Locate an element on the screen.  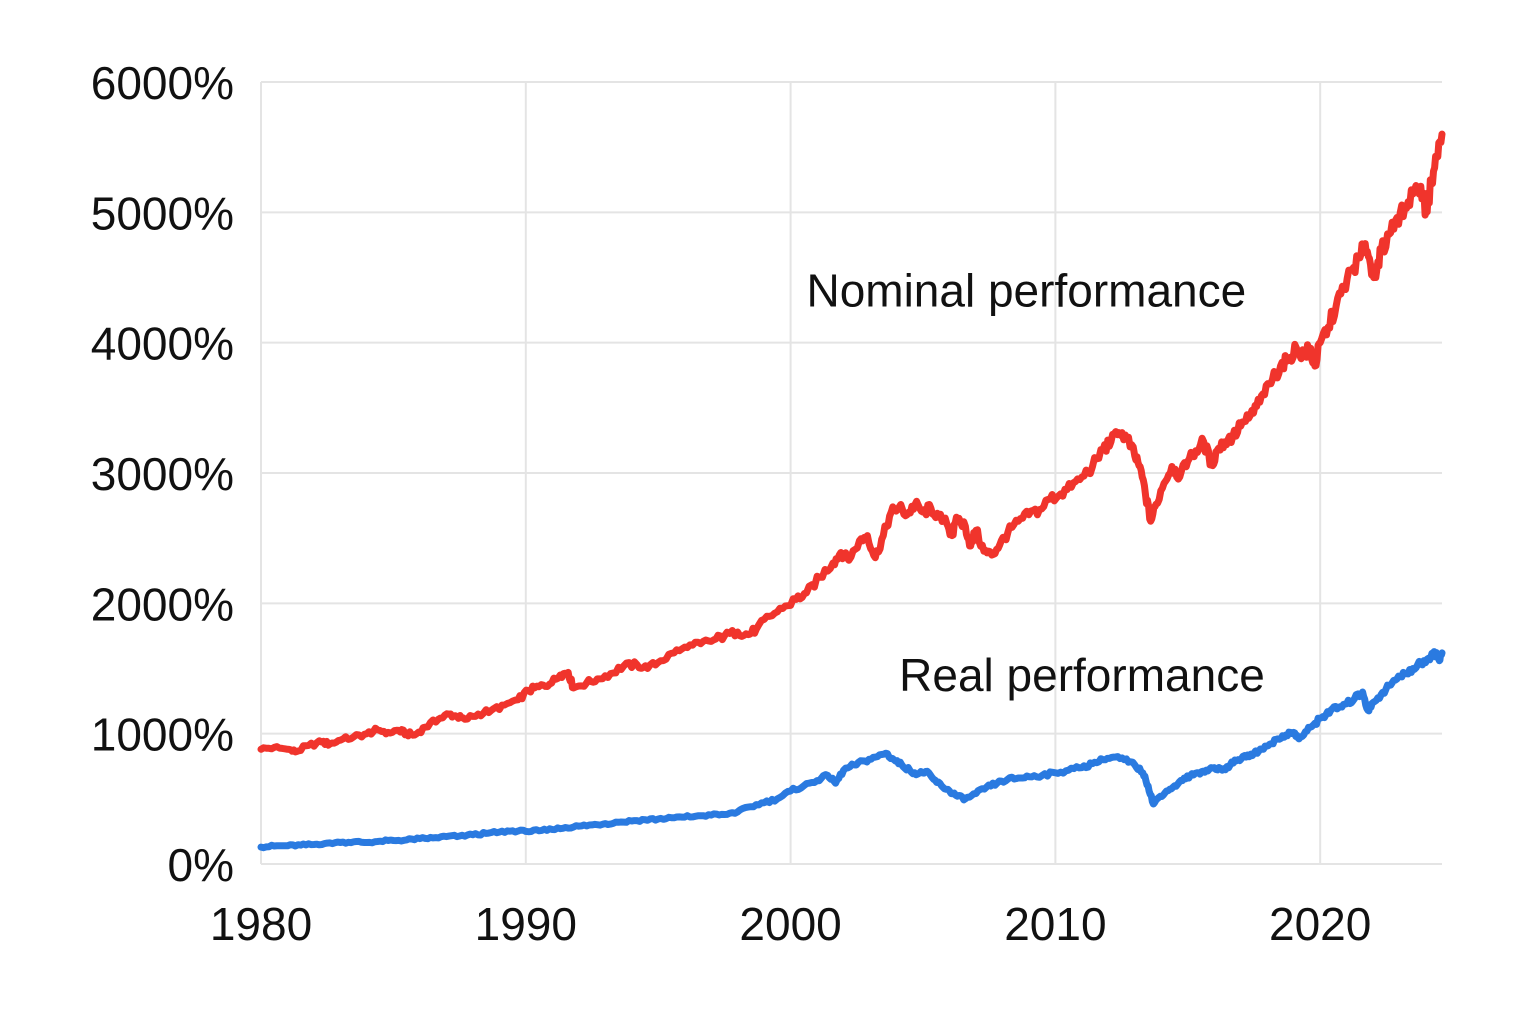
y-tick-label: 1000% is located at coordinates (162, 735).